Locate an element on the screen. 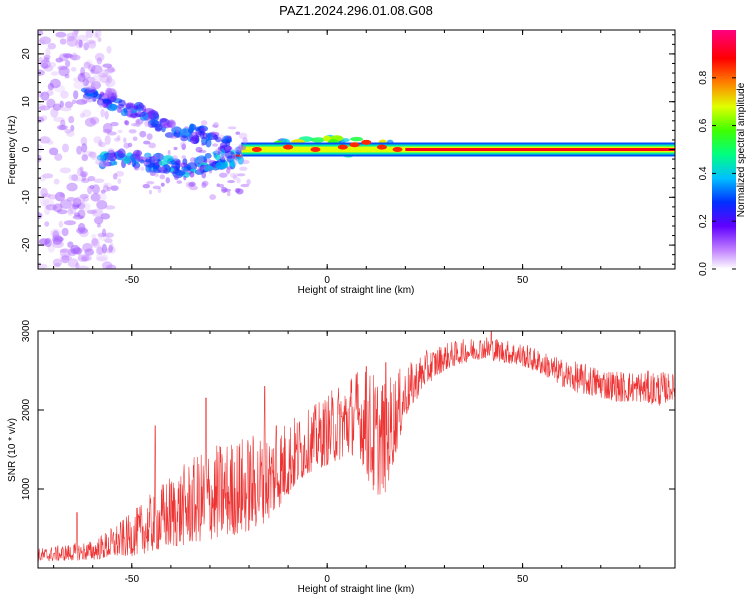 The height and width of the screenshot is (600, 750). x-tick-label: -50 is located at coordinates (132, 579).